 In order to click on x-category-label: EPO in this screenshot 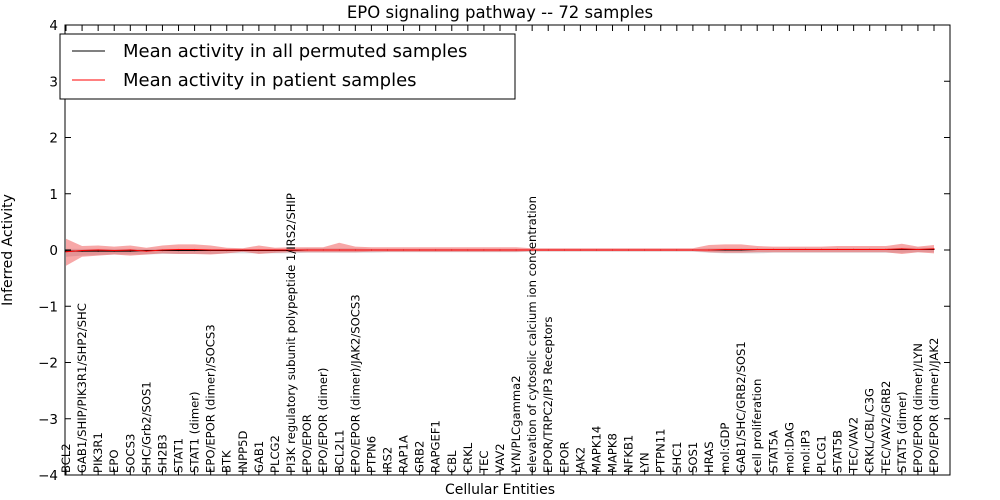, I will do `click(114, 461)`.